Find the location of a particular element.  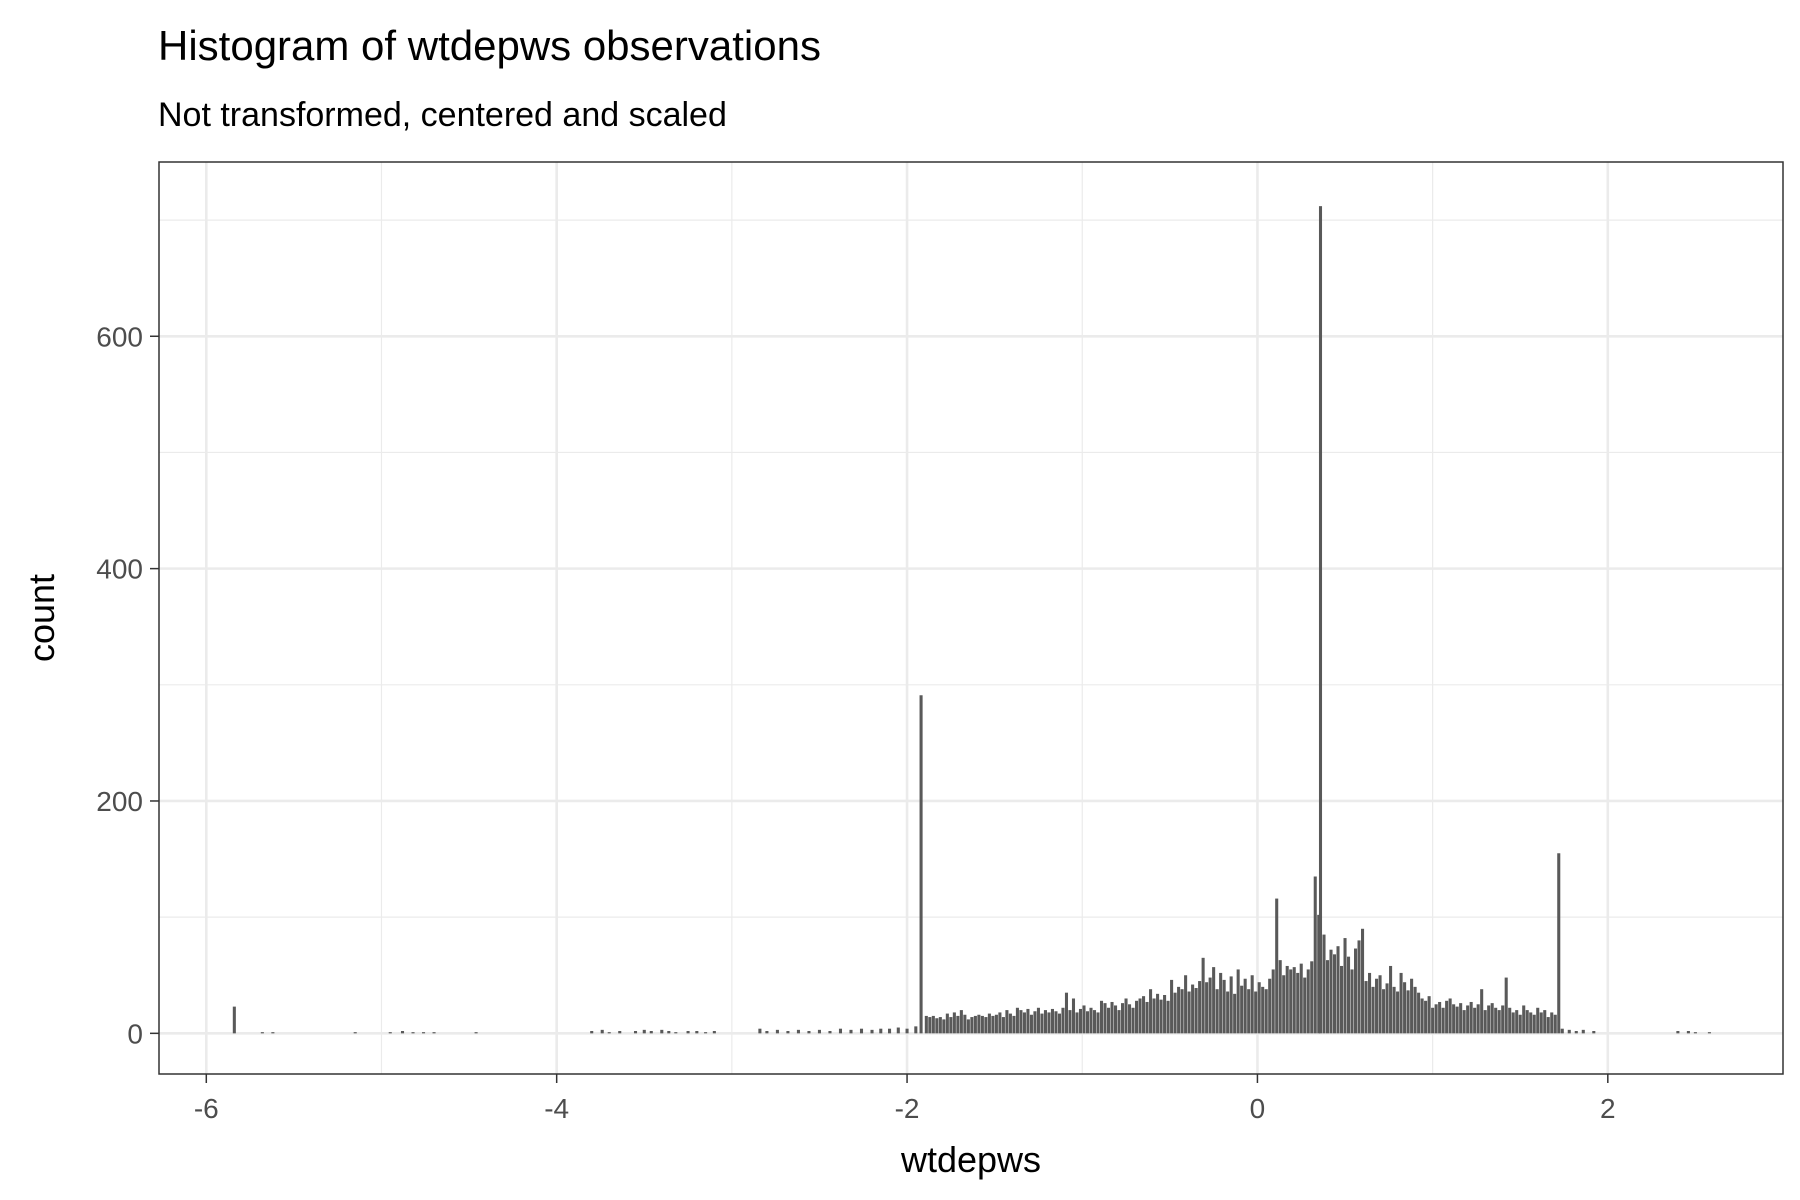

x-tick-label: -6 is located at coordinates (206, 1108).